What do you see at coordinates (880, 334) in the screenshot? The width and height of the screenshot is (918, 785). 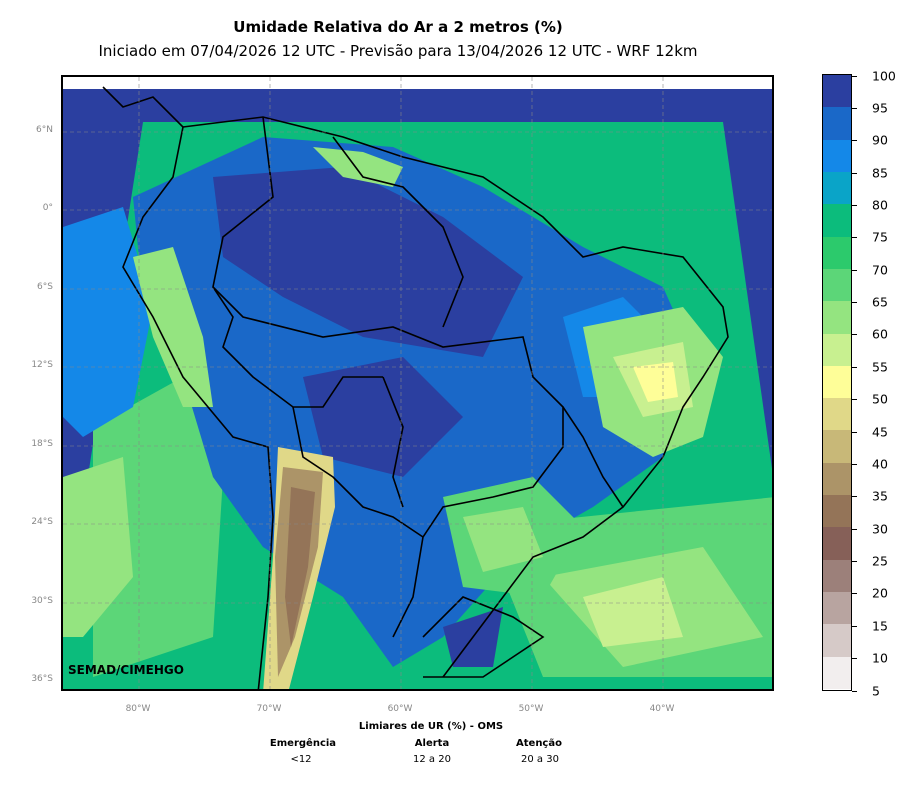 I see `colorbar-tick-label: 60` at bounding box center [880, 334].